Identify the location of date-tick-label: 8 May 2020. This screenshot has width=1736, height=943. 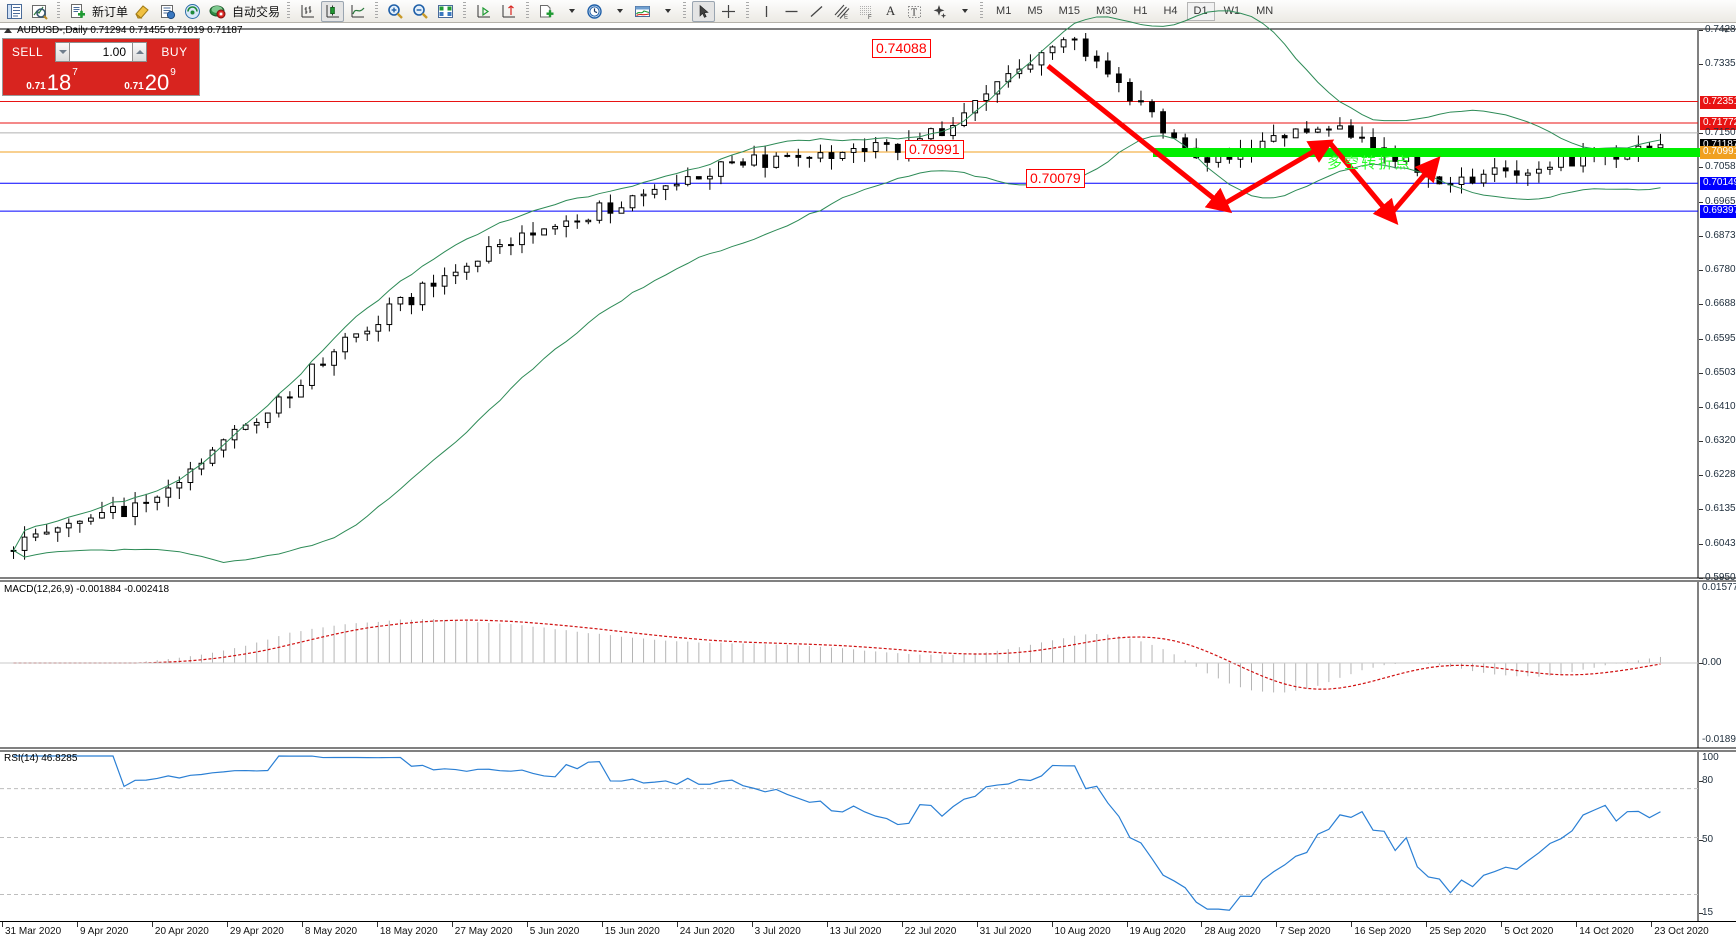
(331, 931).